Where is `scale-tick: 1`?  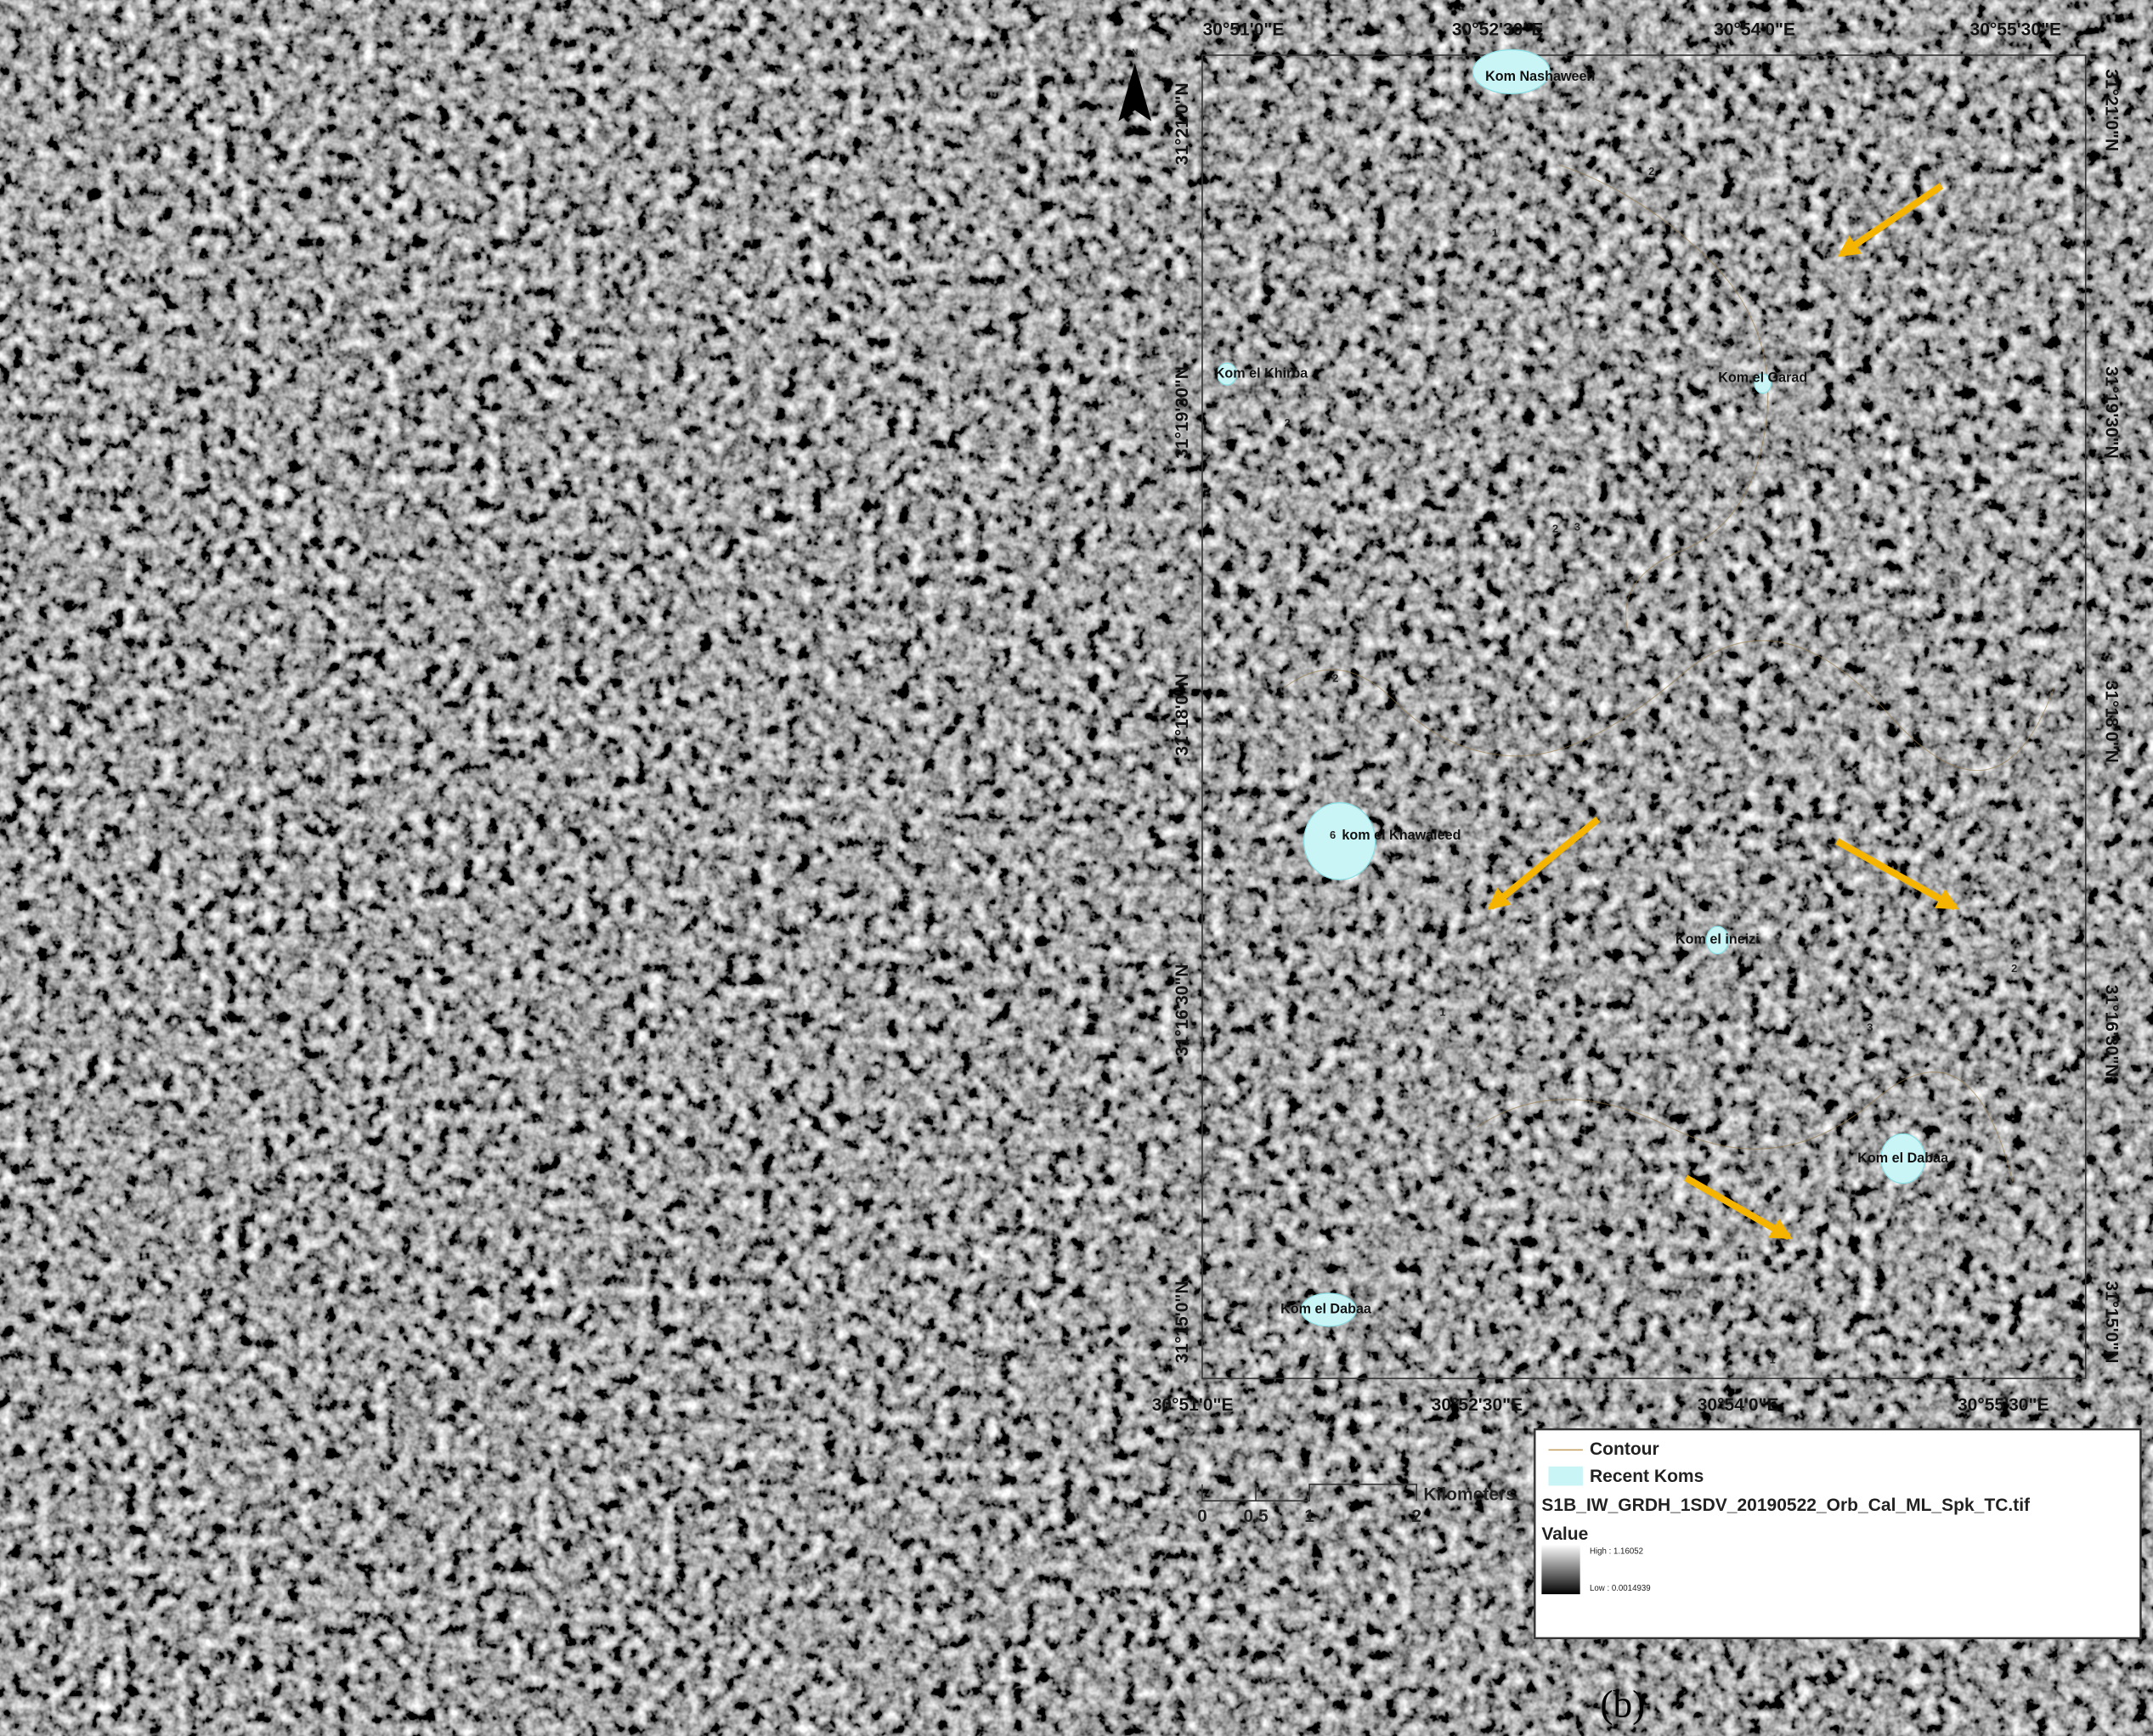
scale-tick: 1 is located at coordinates (1309, 1517).